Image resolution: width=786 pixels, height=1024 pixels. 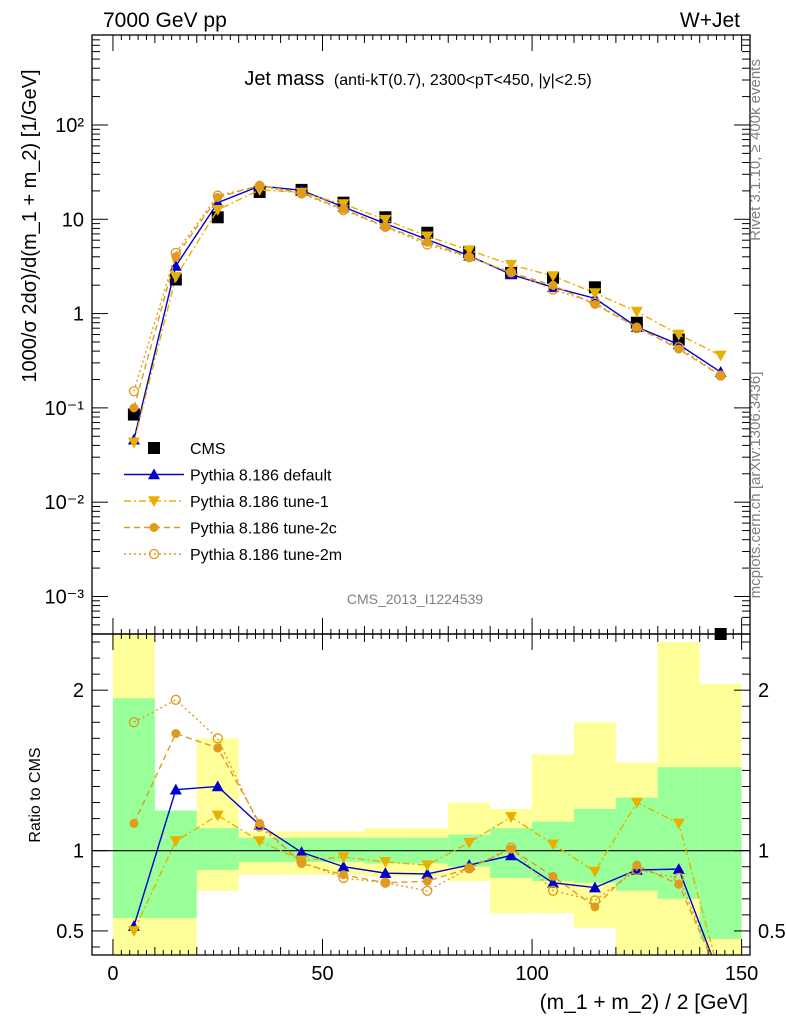 I want to click on legend-entry: Pythia 8.186 tune-2m, so click(x=233, y=555).